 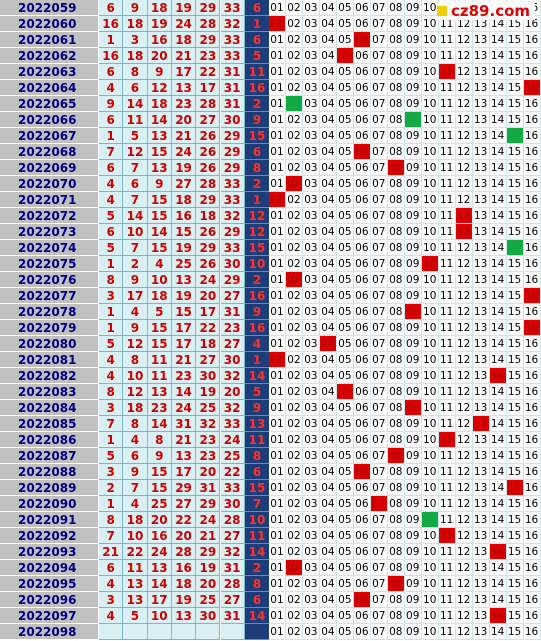 I want to click on blue-hit-mark: 13, so click(x=481, y=424).